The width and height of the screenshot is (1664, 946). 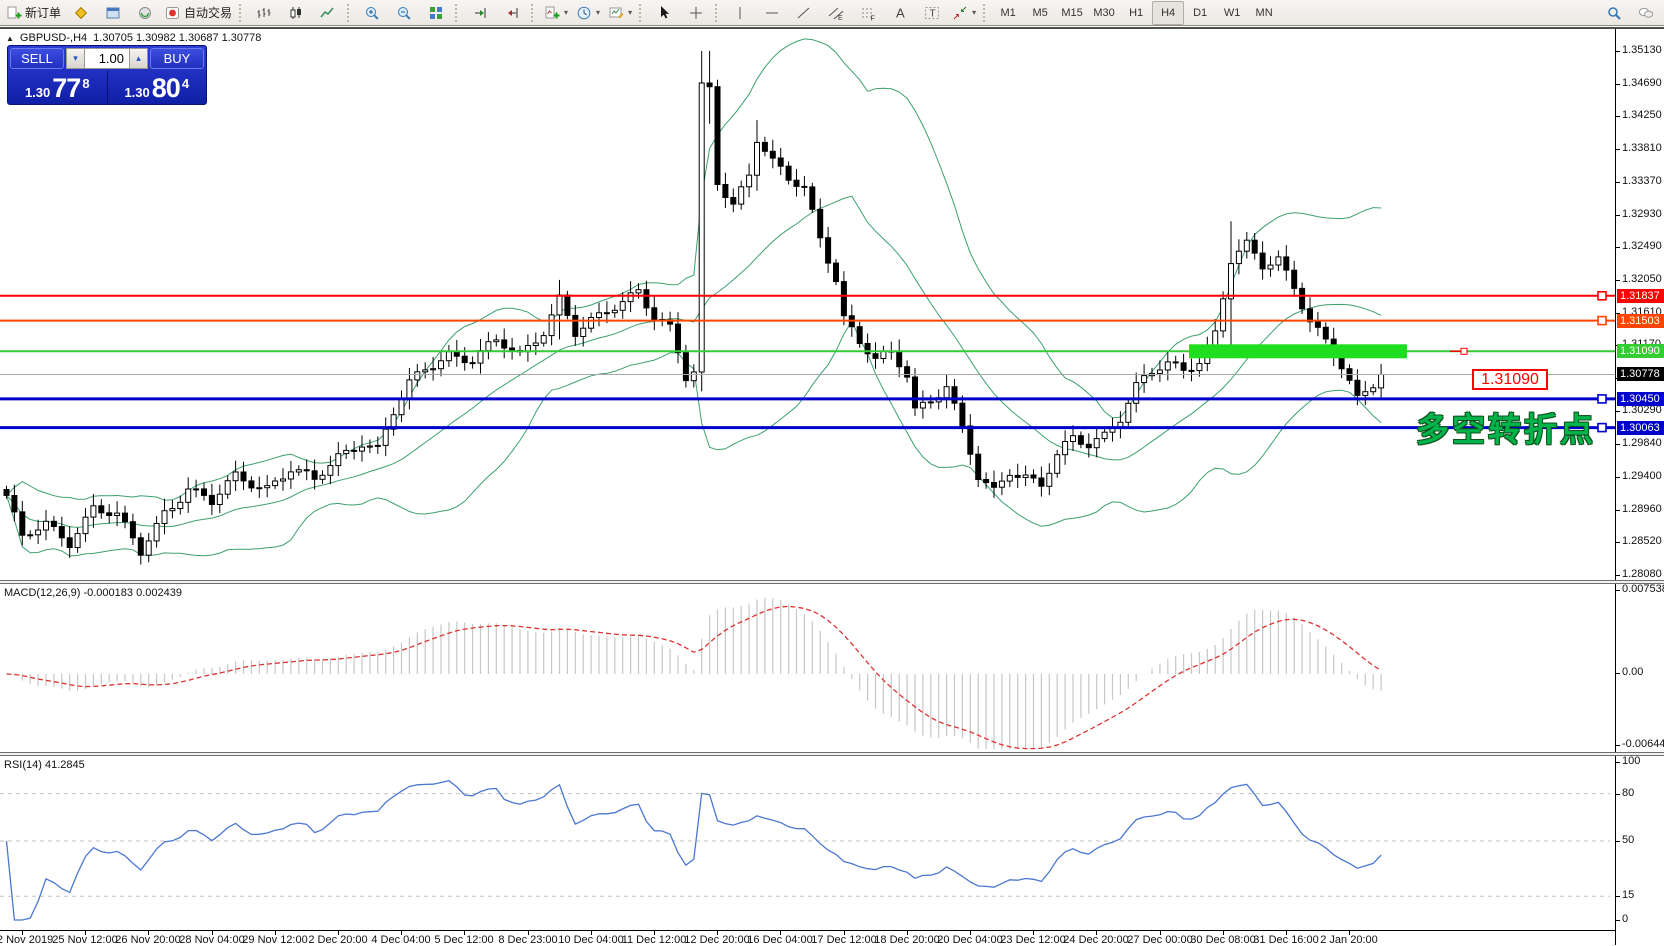 I want to click on cn-annotation-text: 多空转折点, so click(x=1506, y=429).